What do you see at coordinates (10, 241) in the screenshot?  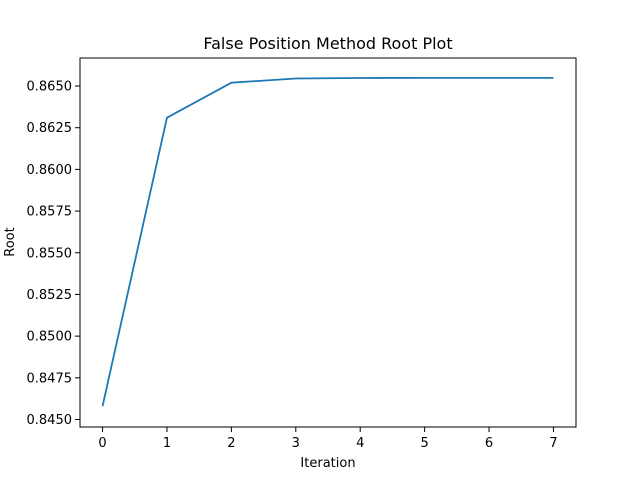 I see `y-axis-label: Root` at bounding box center [10, 241].